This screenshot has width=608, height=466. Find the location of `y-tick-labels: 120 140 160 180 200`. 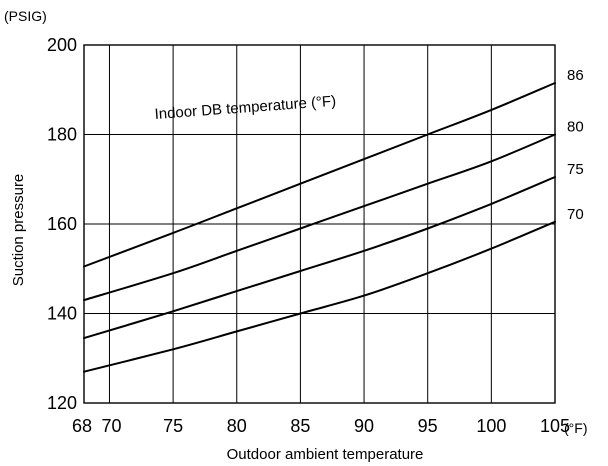

y-tick-labels: 120 140 160 180 200 is located at coordinates (62, 224).